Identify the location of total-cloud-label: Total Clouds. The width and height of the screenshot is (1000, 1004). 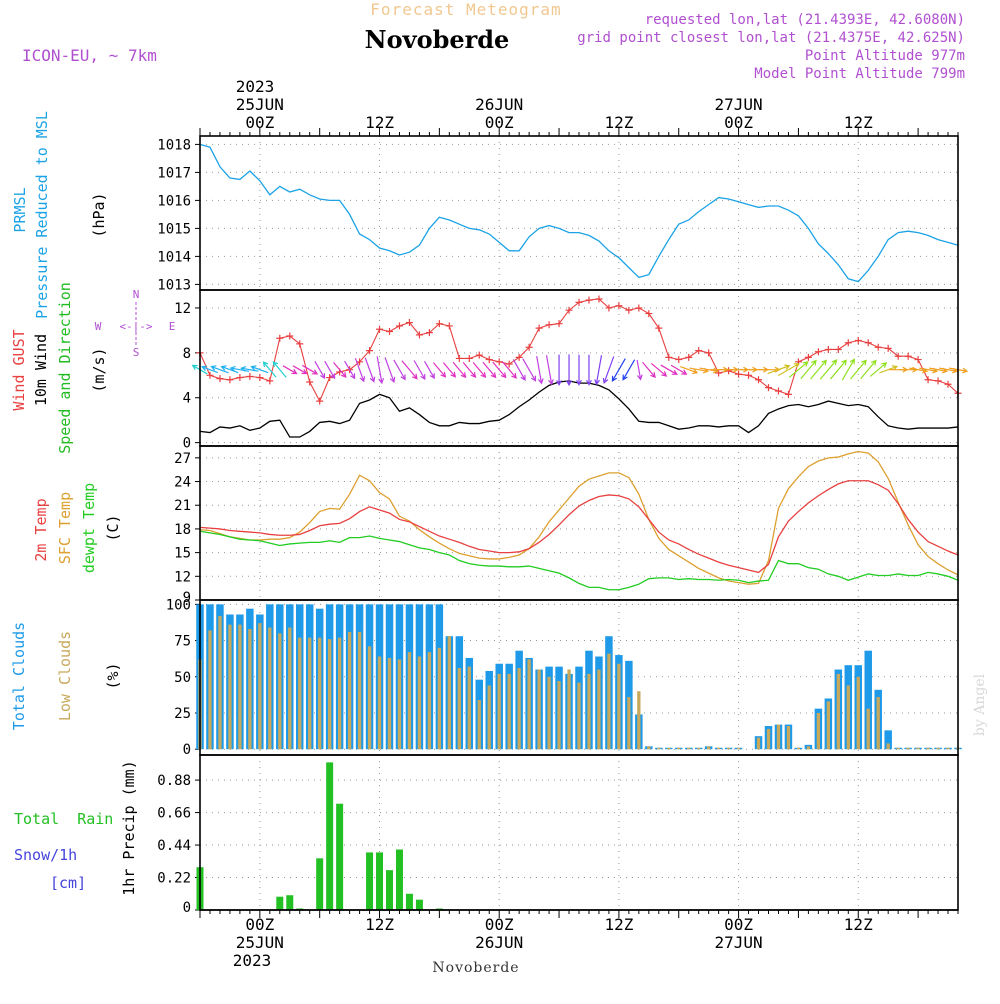
(19, 676).